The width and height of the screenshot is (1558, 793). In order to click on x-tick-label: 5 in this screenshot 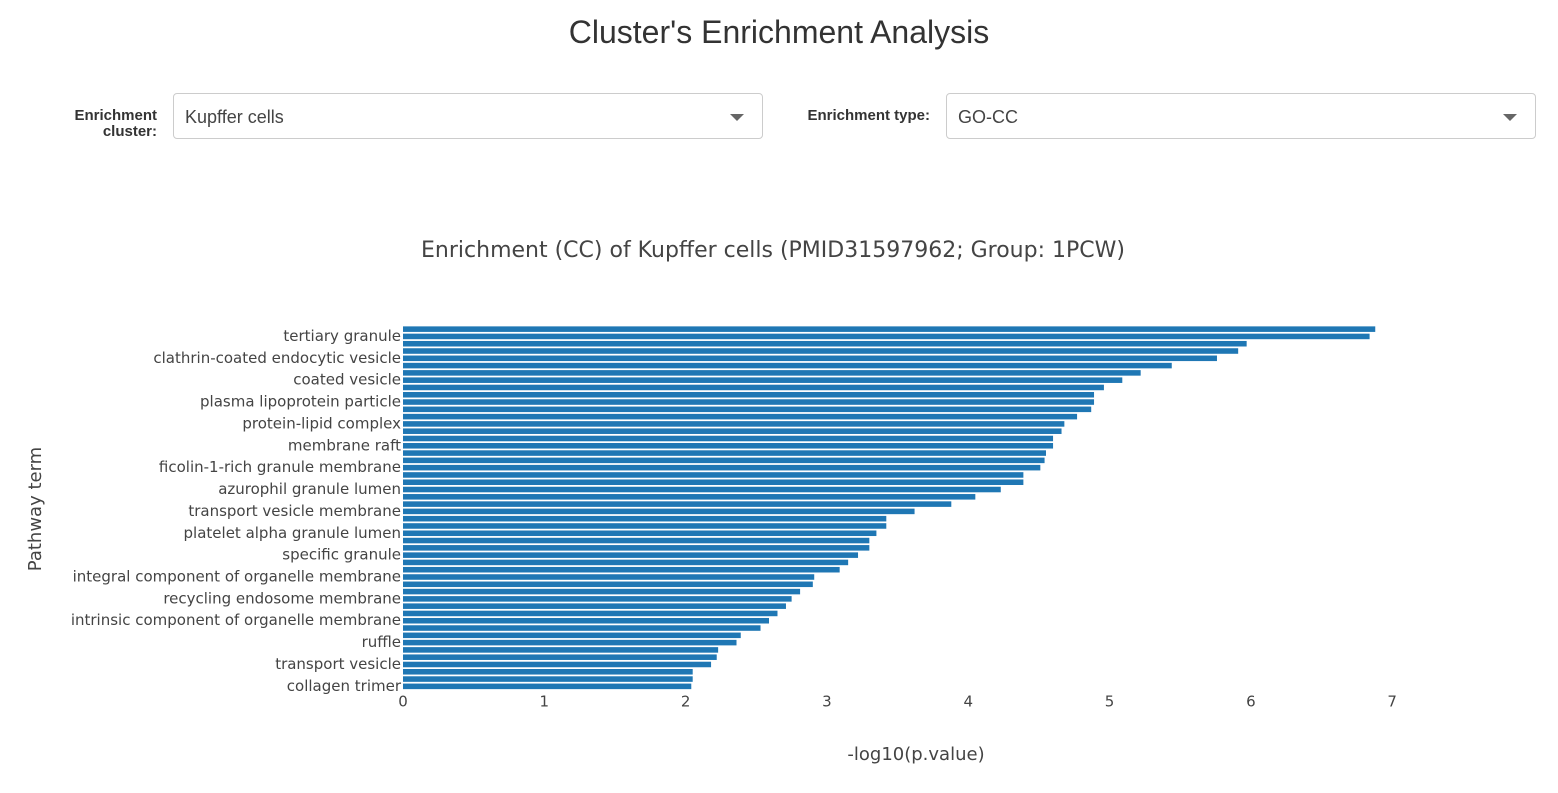, I will do `click(1110, 702)`.